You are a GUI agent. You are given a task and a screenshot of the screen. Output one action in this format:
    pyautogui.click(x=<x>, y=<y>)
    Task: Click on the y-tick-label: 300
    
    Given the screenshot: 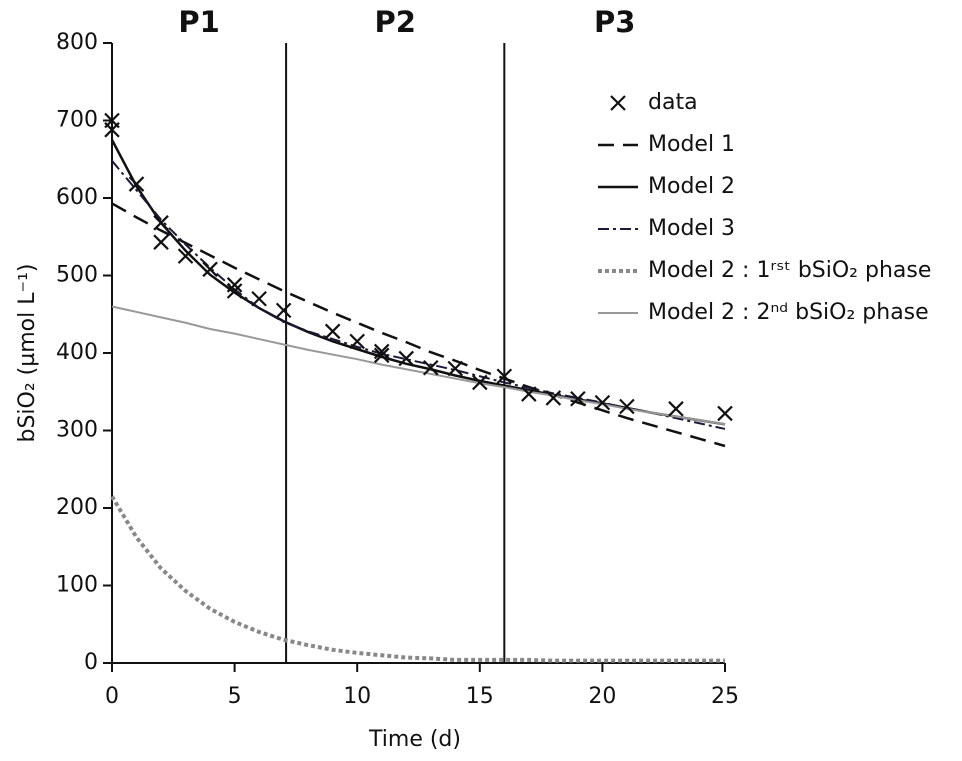 What is the action you would take?
    pyautogui.click(x=77, y=430)
    